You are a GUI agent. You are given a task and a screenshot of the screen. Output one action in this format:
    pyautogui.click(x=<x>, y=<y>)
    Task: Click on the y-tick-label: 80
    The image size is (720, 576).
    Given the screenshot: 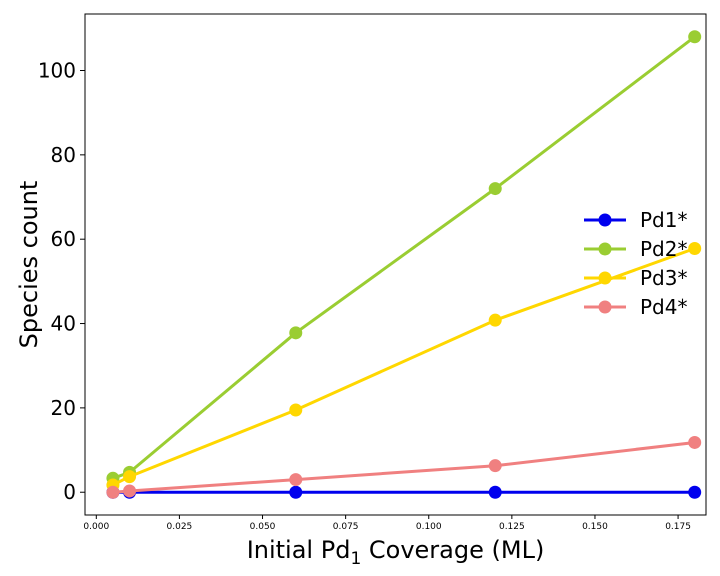 What is the action you would take?
    pyautogui.click(x=63, y=155)
    